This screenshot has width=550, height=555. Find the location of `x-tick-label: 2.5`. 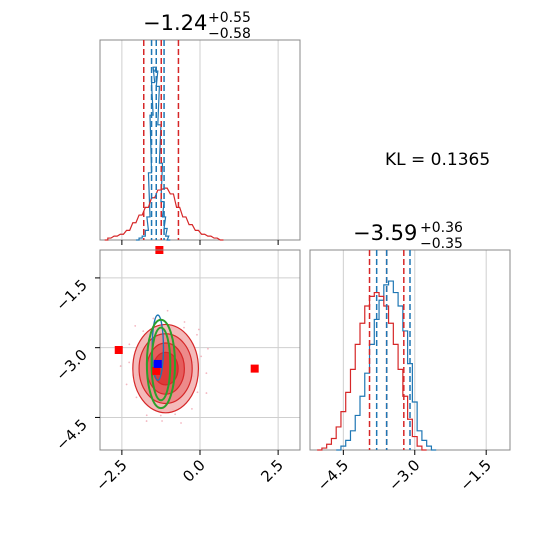

x-tick-label: 2.5 is located at coordinates (272, 471).